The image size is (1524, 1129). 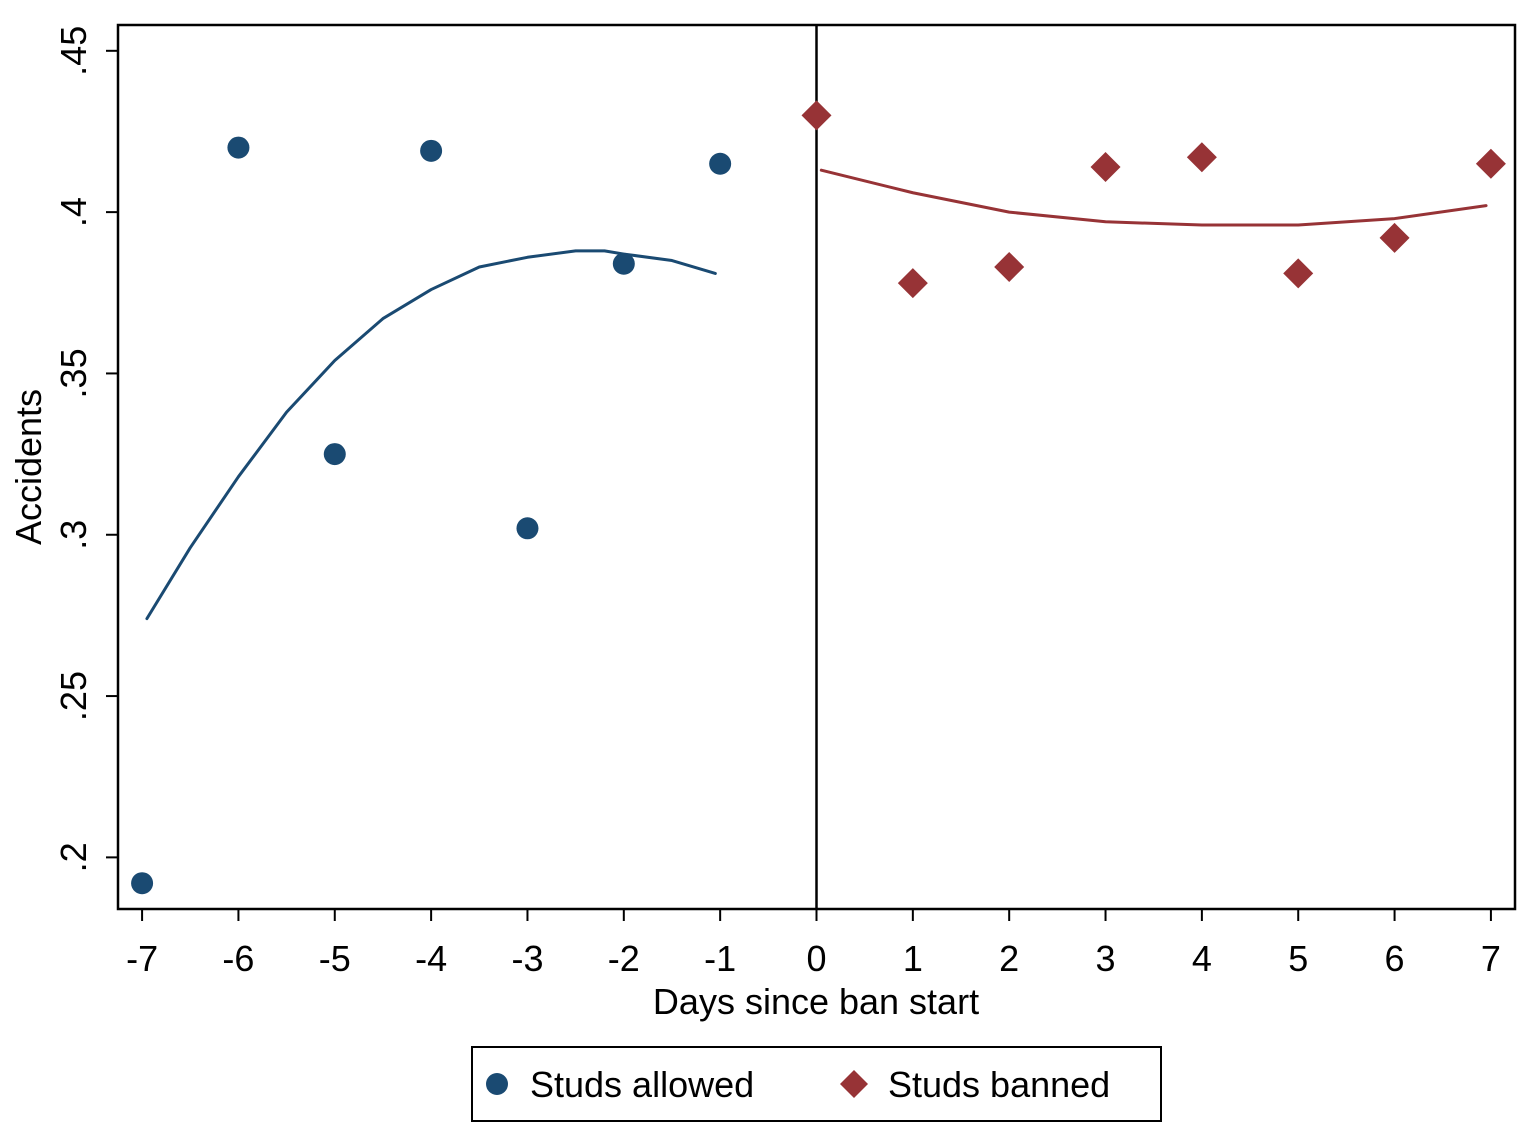 What do you see at coordinates (1298, 958) in the screenshot?
I see `x-tick-label: 5` at bounding box center [1298, 958].